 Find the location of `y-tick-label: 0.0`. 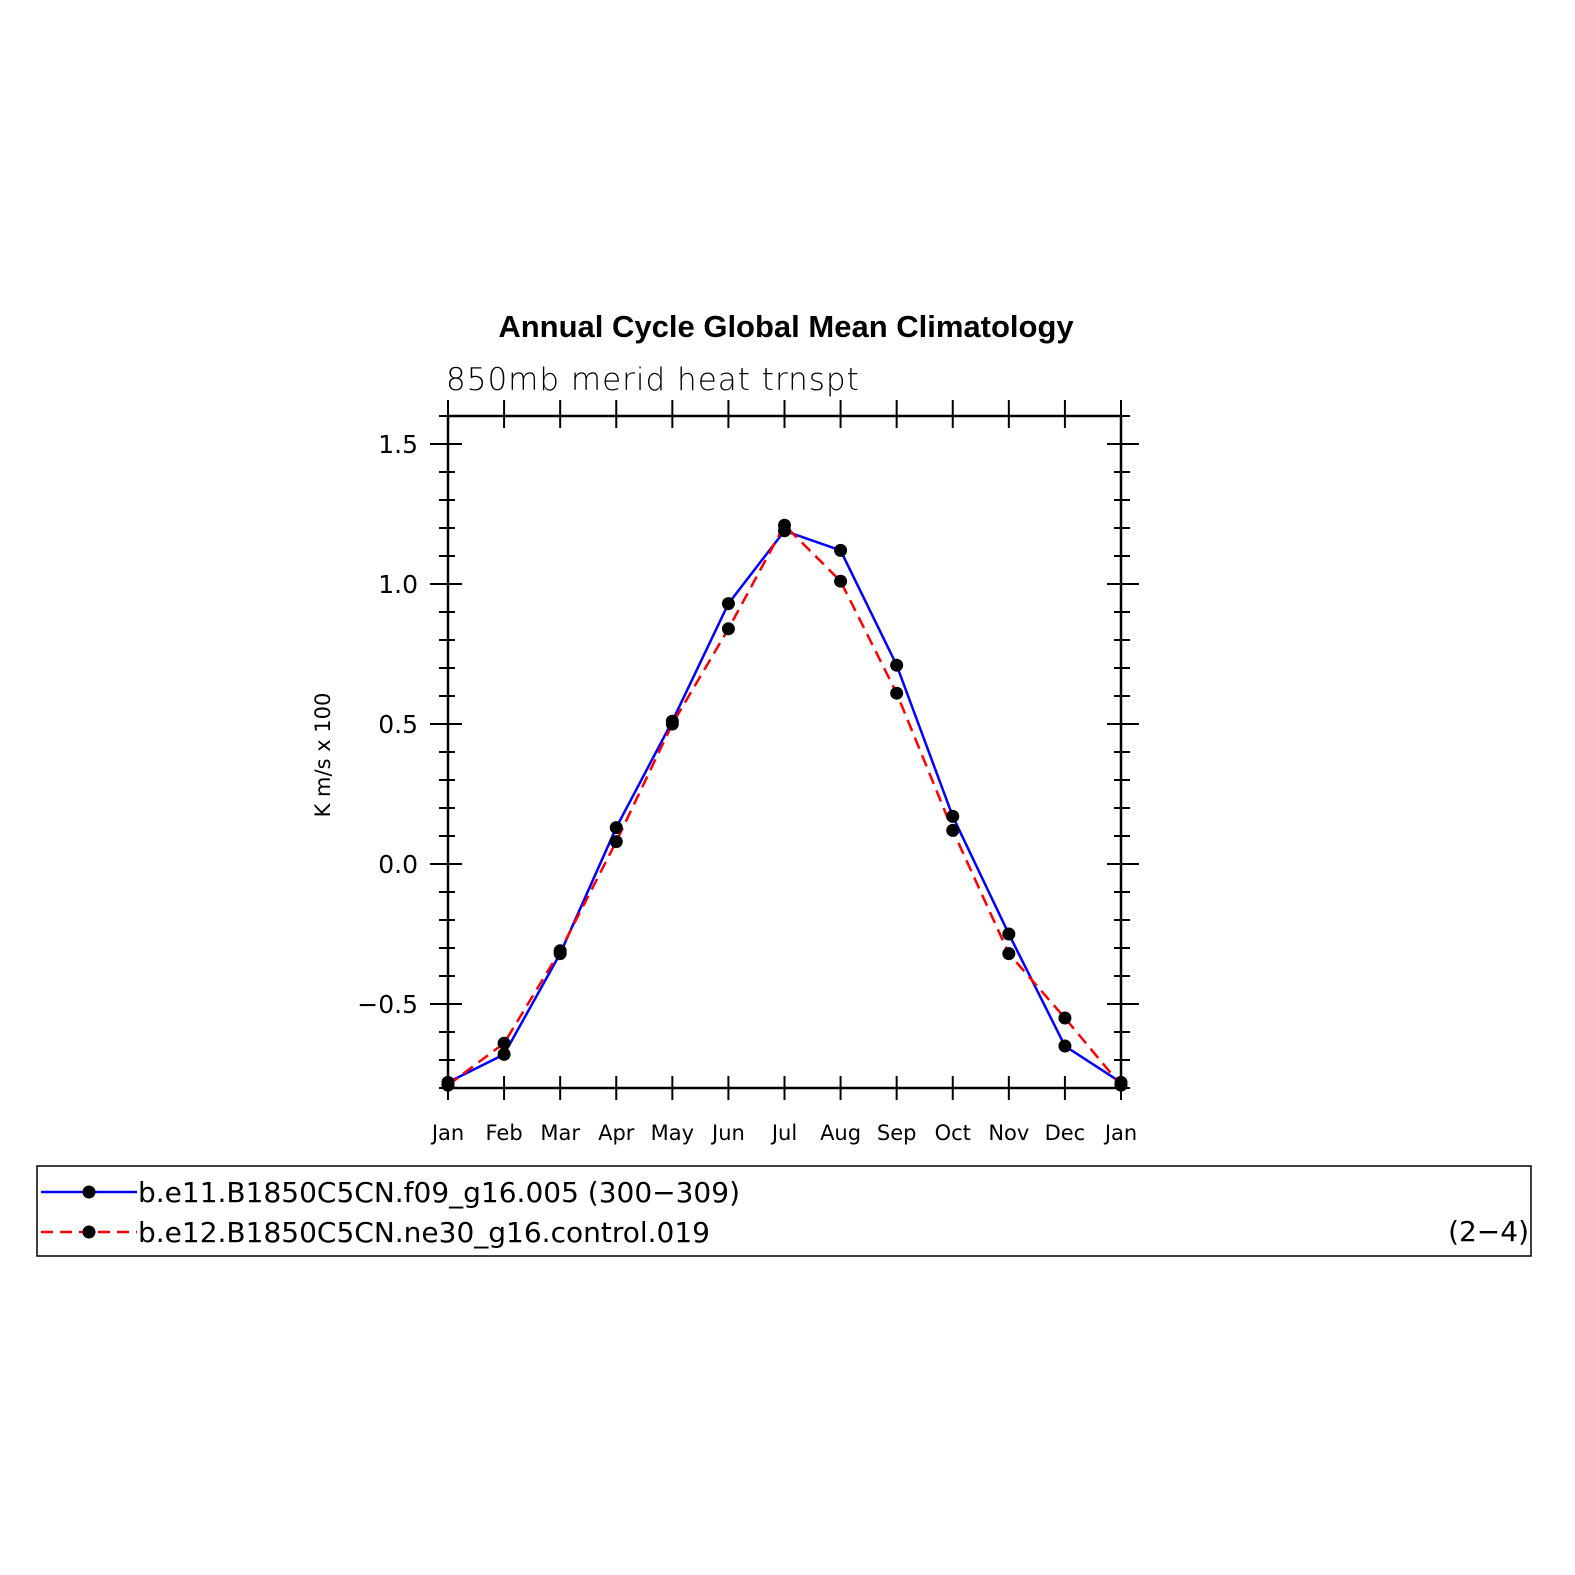

y-tick-label: 0.0 is located at coordinates (398, 864).